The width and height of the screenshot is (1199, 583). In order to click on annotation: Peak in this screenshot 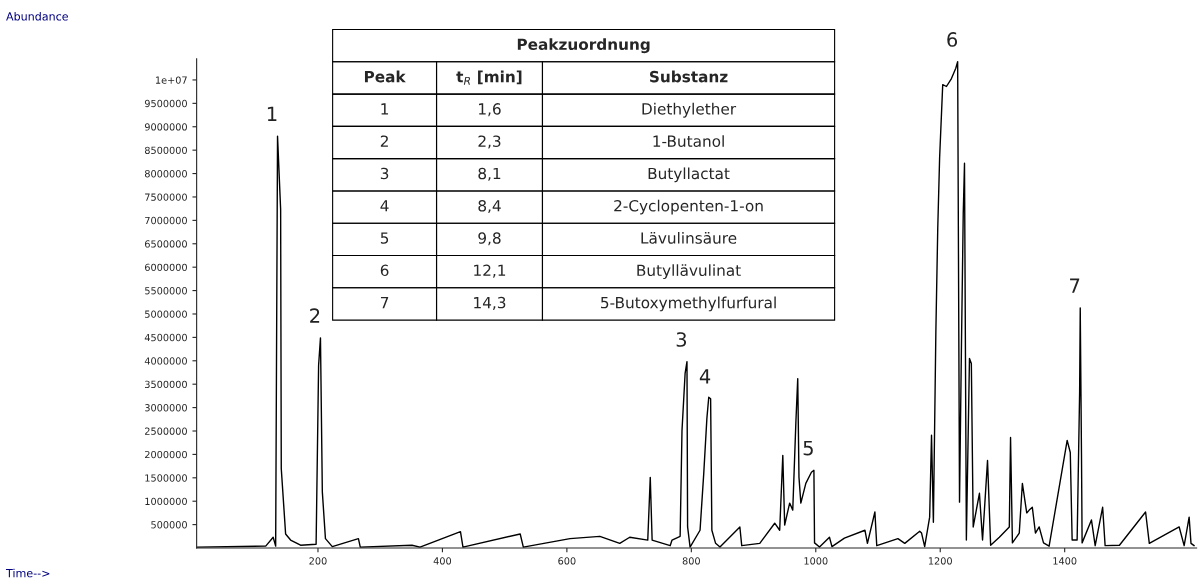, I will do `click(385, 76)`.